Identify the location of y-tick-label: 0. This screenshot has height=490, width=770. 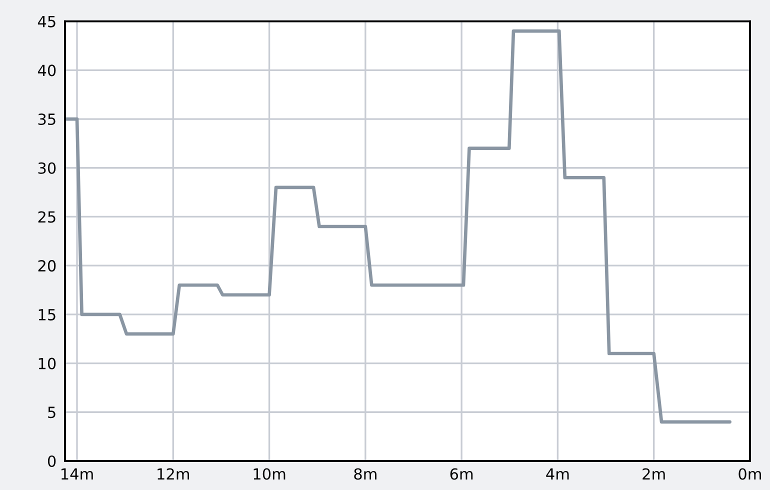
(52, 461).